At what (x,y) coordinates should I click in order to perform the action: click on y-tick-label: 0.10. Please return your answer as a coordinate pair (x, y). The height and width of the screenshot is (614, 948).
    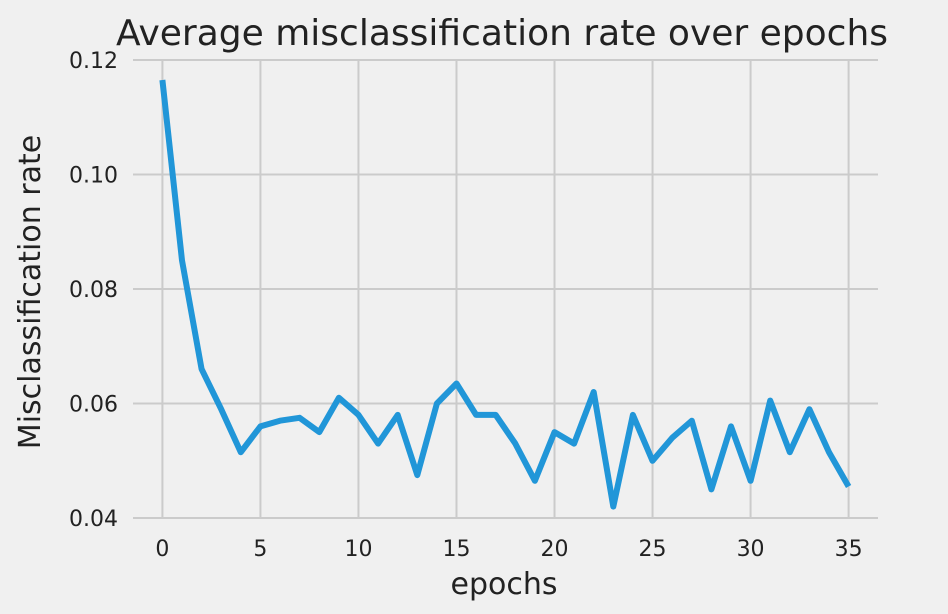
    Looking at the image, I should click on (93, 176).